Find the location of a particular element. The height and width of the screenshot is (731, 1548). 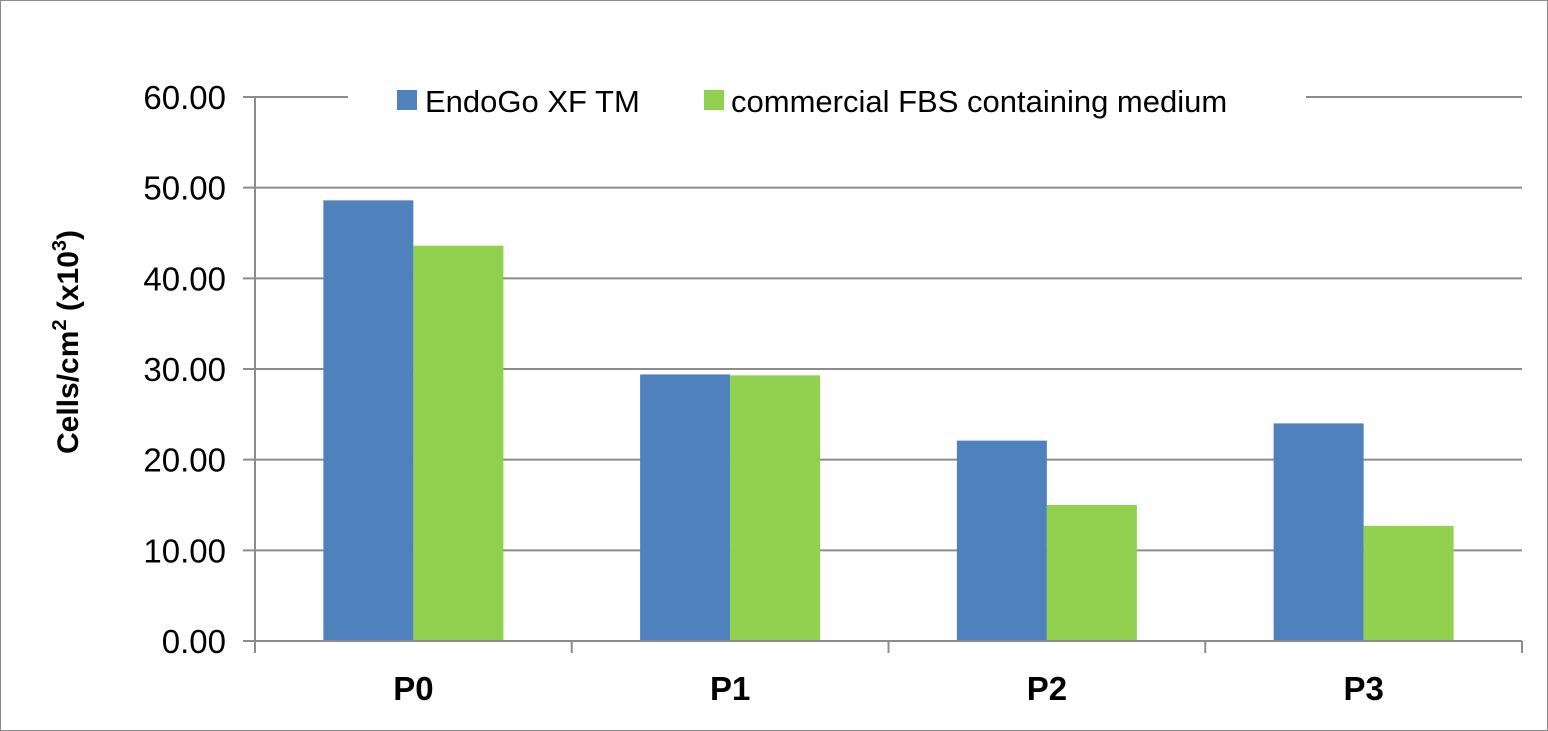

y-tick-label: 40.00 is located at coordinates (184, 278).